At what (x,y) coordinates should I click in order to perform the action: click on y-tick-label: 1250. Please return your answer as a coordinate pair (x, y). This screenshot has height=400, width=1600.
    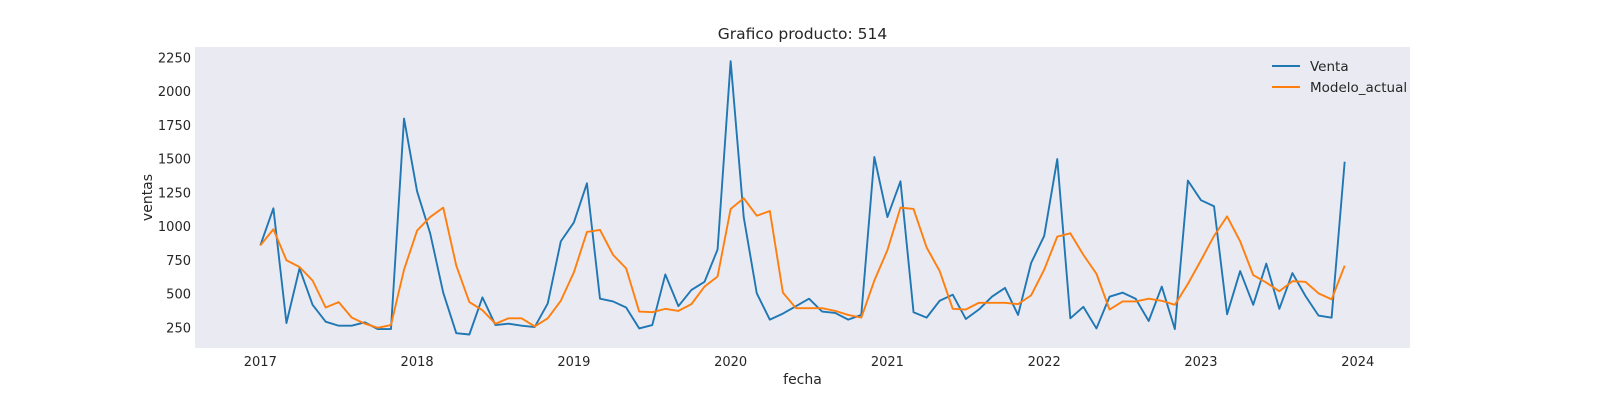
    Looking at the image, I should click on (174, 193).